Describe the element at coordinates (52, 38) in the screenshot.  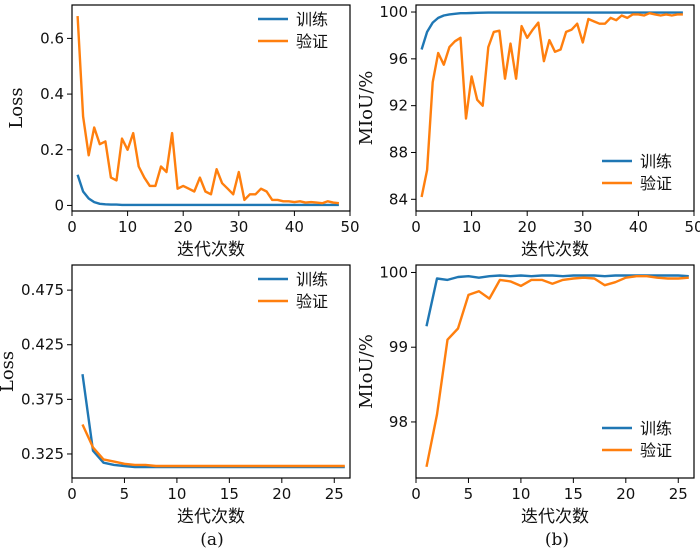
I see `y-tick-label: 0.6` at that location.